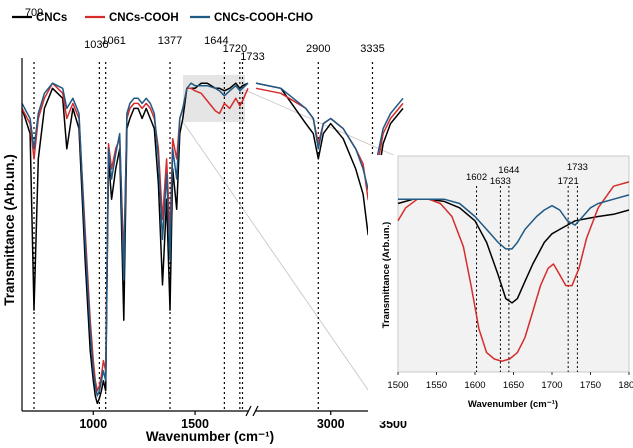 Image resolution: width=633 pixels, height=448 pixels. I want to click on x-tick-label-1000: 1000, so click(93, 424).